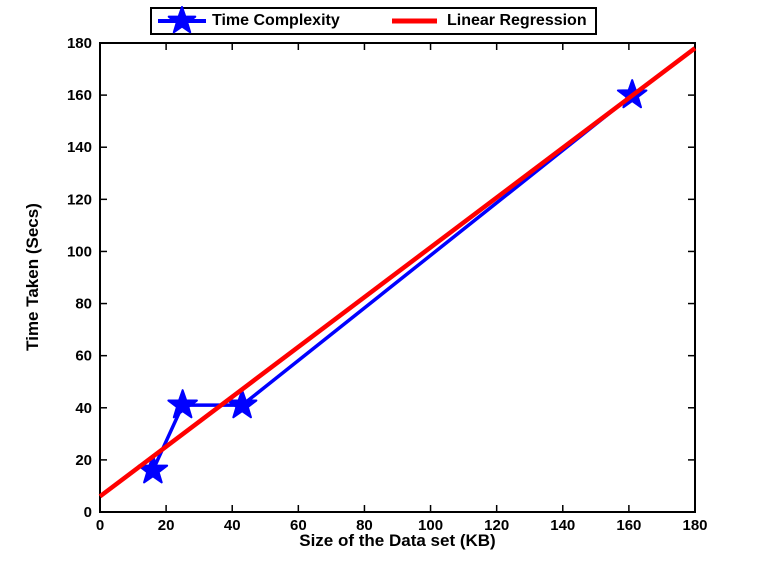 This screenshot has height=577, width=768. I want to click on legend-label-time-complexity: Time Complexity, so click(276, 20).